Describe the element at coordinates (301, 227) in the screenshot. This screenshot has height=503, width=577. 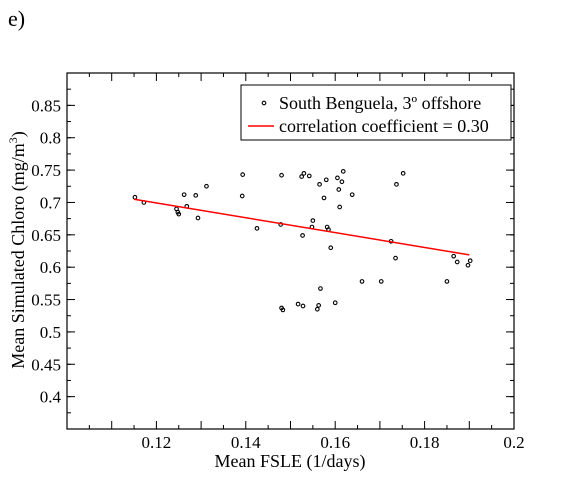
I see `regression-line` at that location.